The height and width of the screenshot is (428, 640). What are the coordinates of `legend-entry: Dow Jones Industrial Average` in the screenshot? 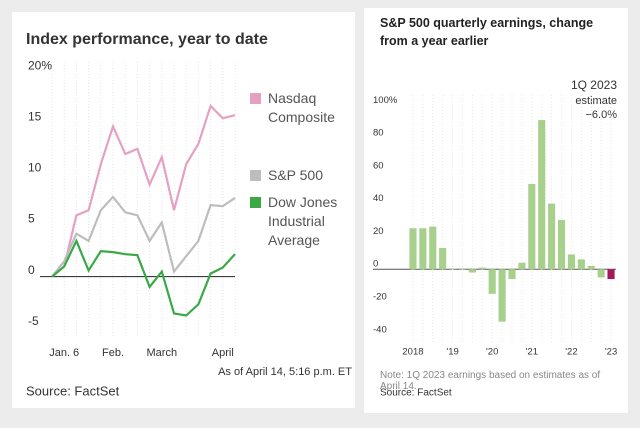 It's located at (299, 221).